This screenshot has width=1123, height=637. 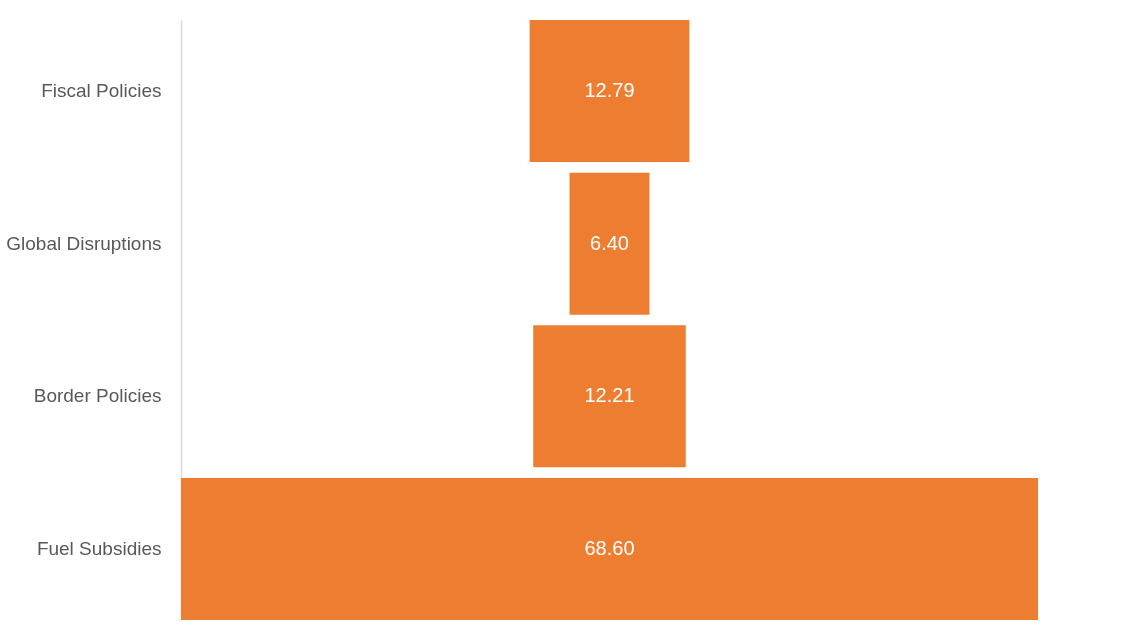 I want to click on data-label: 68.60, so click(x=609, y=548).